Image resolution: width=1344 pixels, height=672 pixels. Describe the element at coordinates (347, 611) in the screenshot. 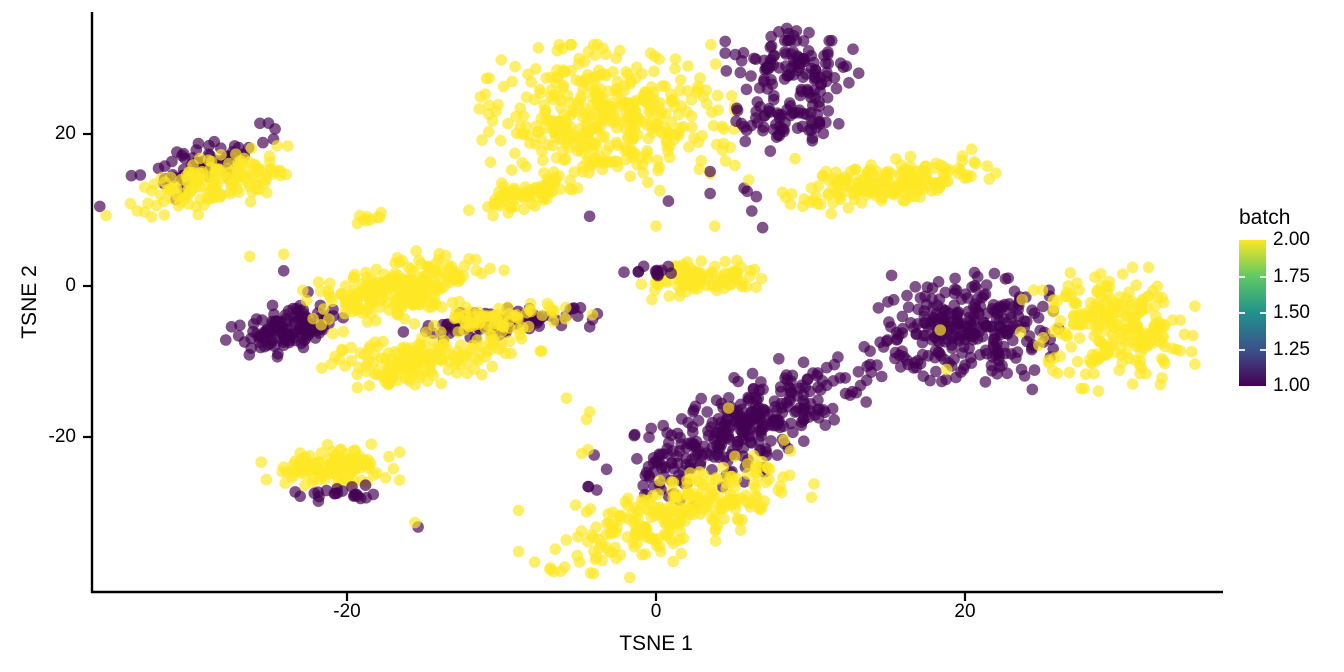

I see `x-tick-label: -20` at that location.